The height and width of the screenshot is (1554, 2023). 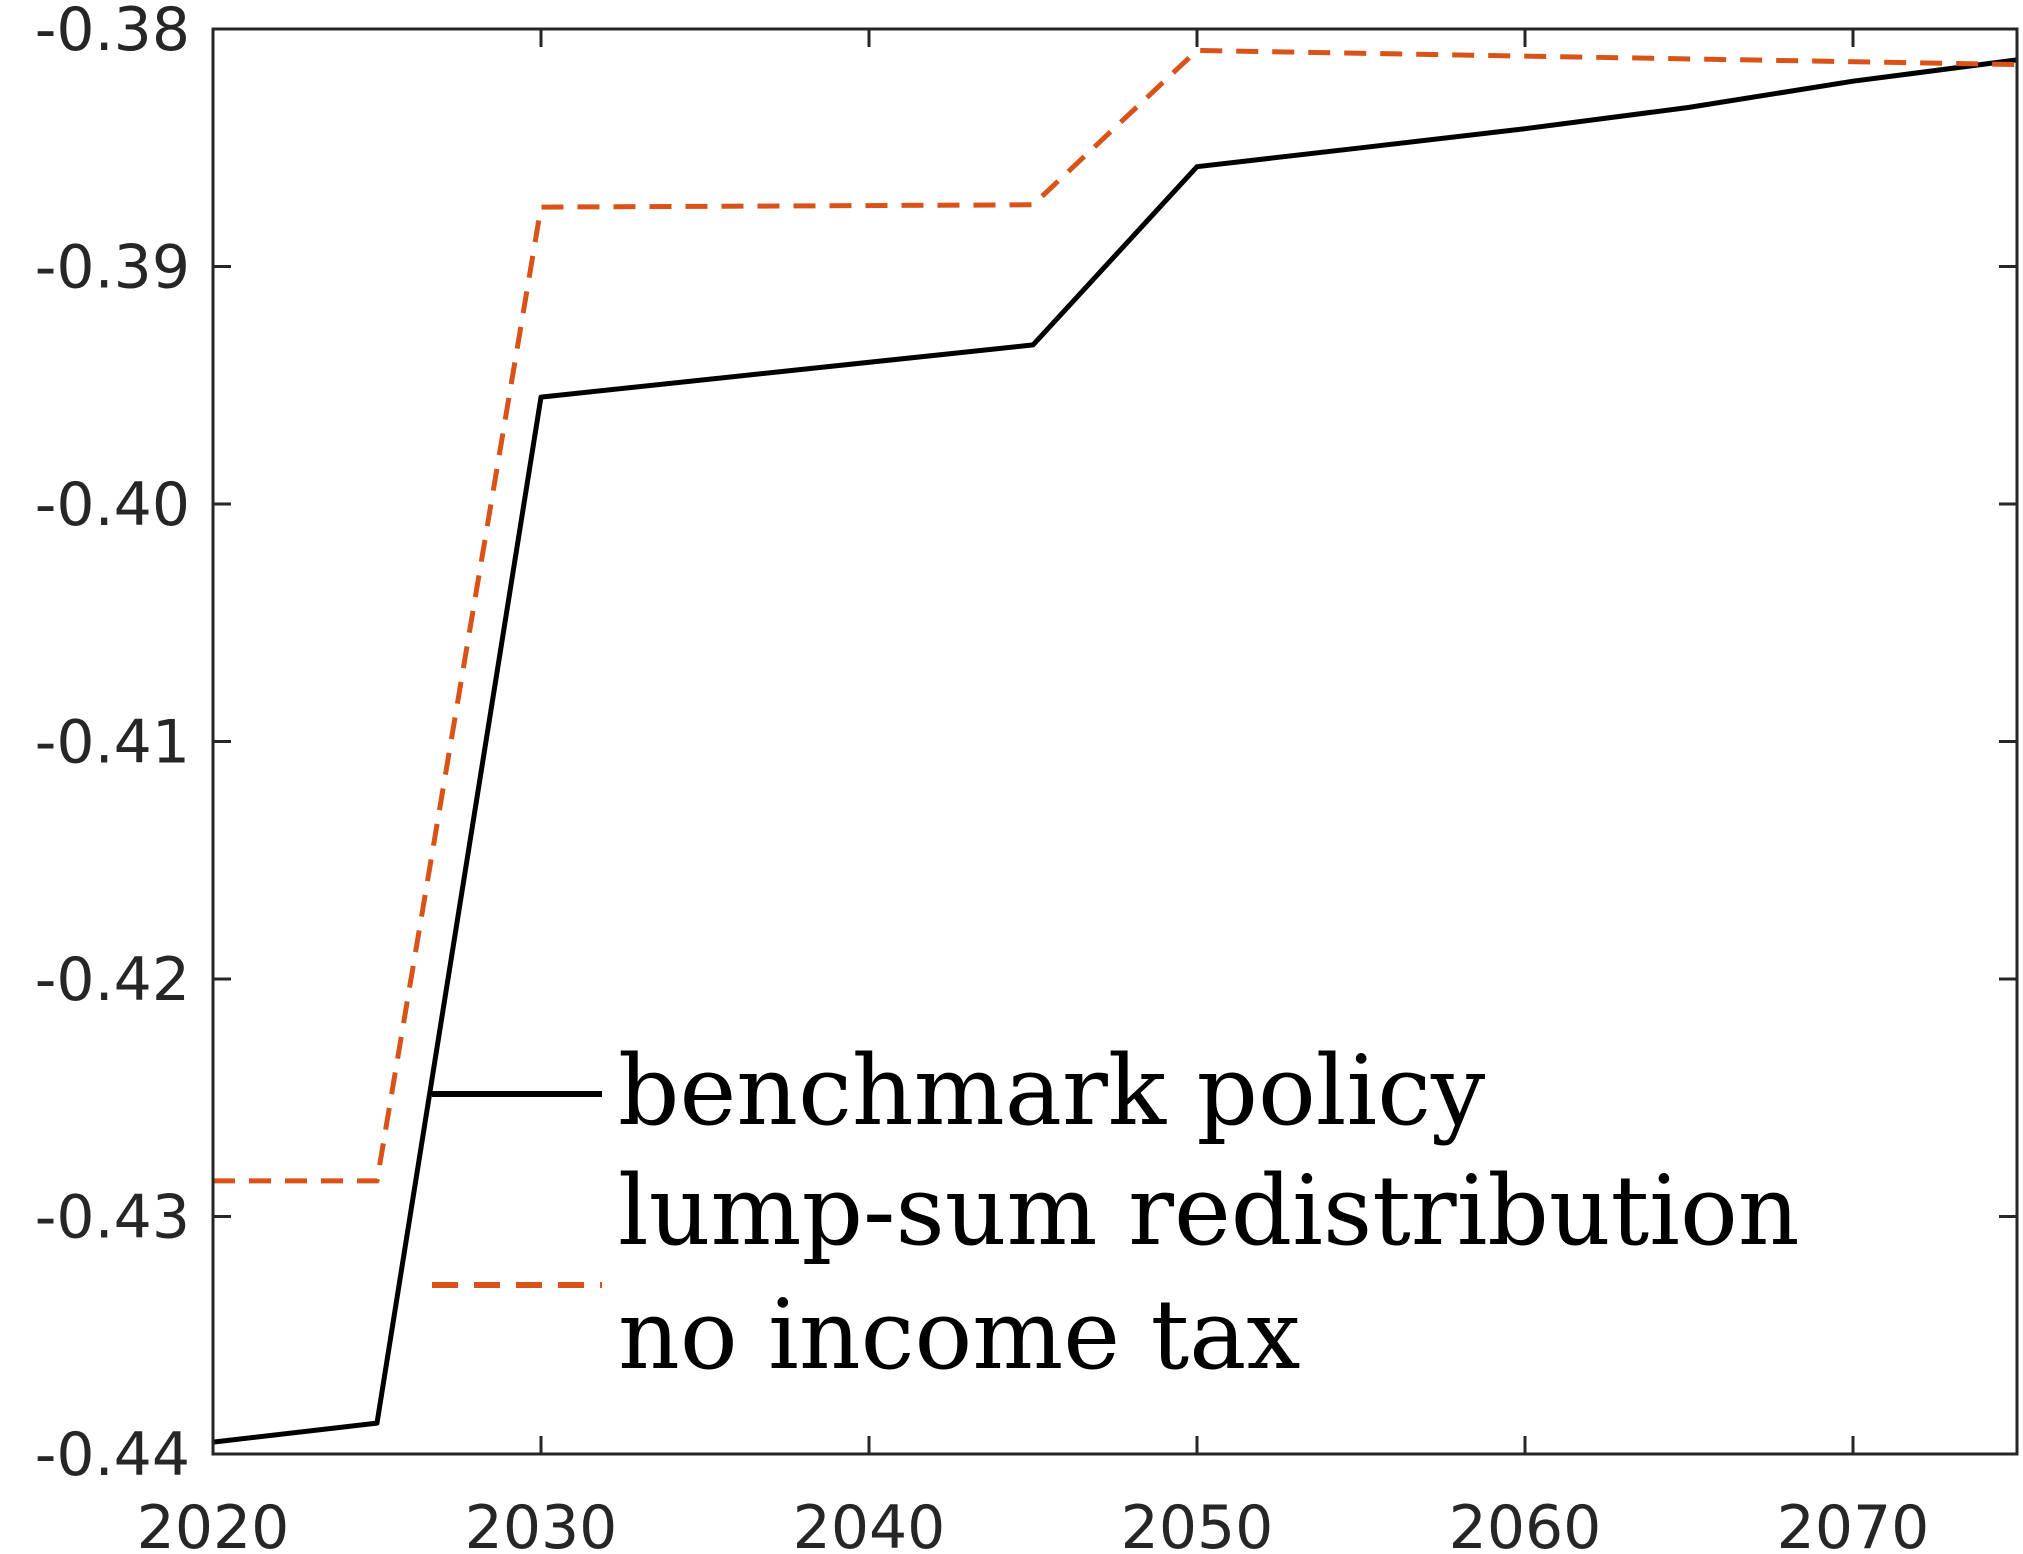 What do you see at coordinates (1209, 1211) in the screenshot?
I see `legend-label-lump-sum-redistribution: lump-sum redistribution` at bounding box center [1209, 1211].